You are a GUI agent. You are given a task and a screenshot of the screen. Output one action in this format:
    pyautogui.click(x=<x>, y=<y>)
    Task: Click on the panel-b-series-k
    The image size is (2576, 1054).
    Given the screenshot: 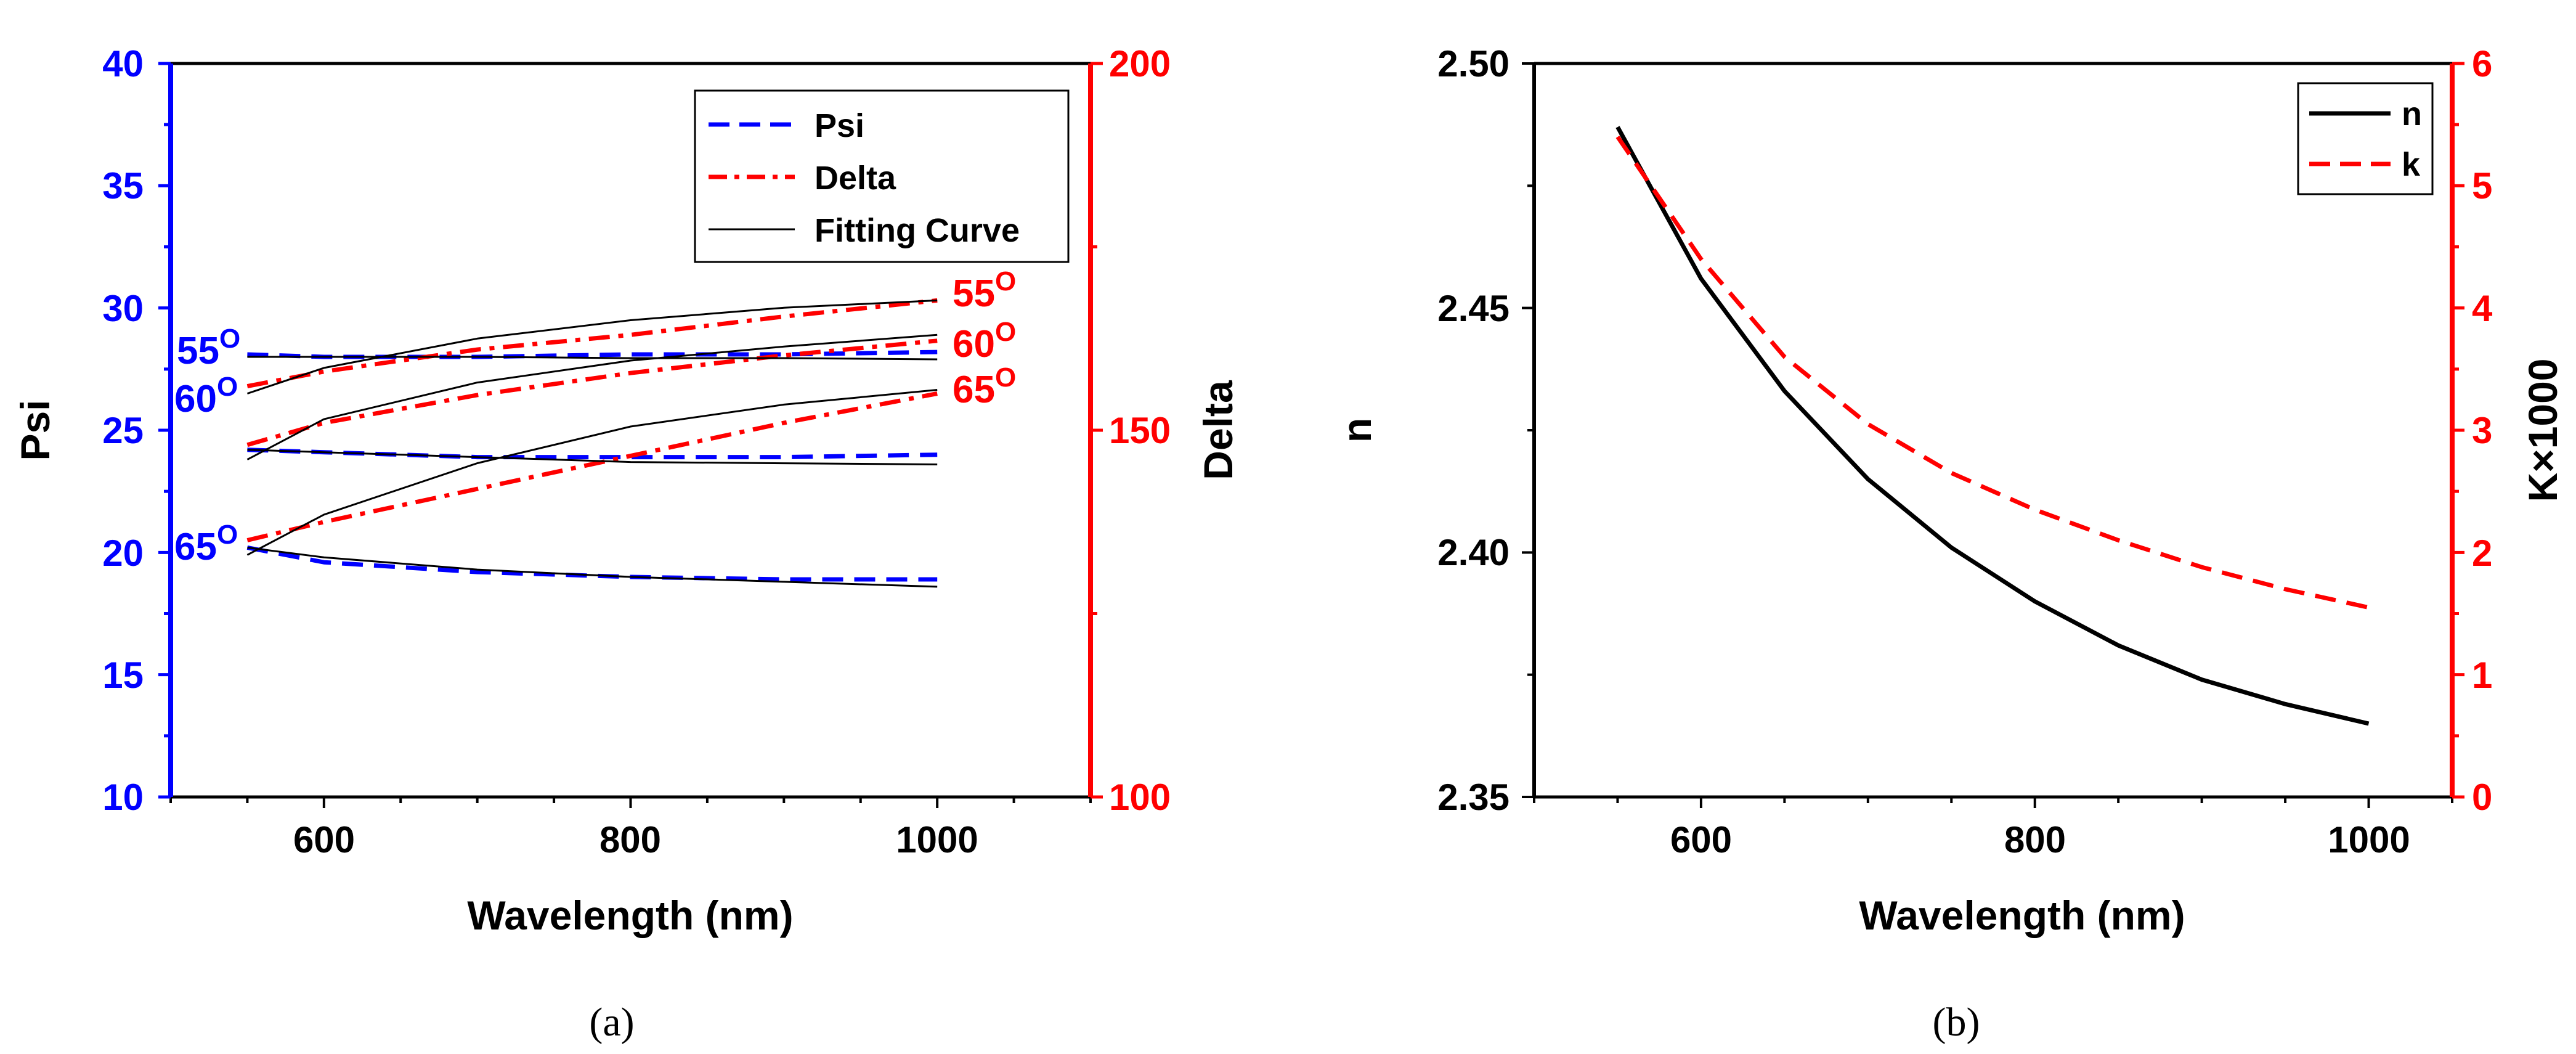 What is the action you would take?
    pyautogui.click(x=1992, y=373)
    